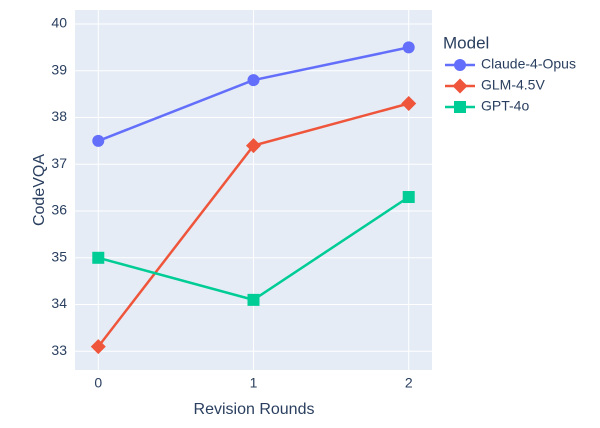 The width and height of the screenshot is (600, 428). I want to click on legend-title: Model, so click(466, 42).